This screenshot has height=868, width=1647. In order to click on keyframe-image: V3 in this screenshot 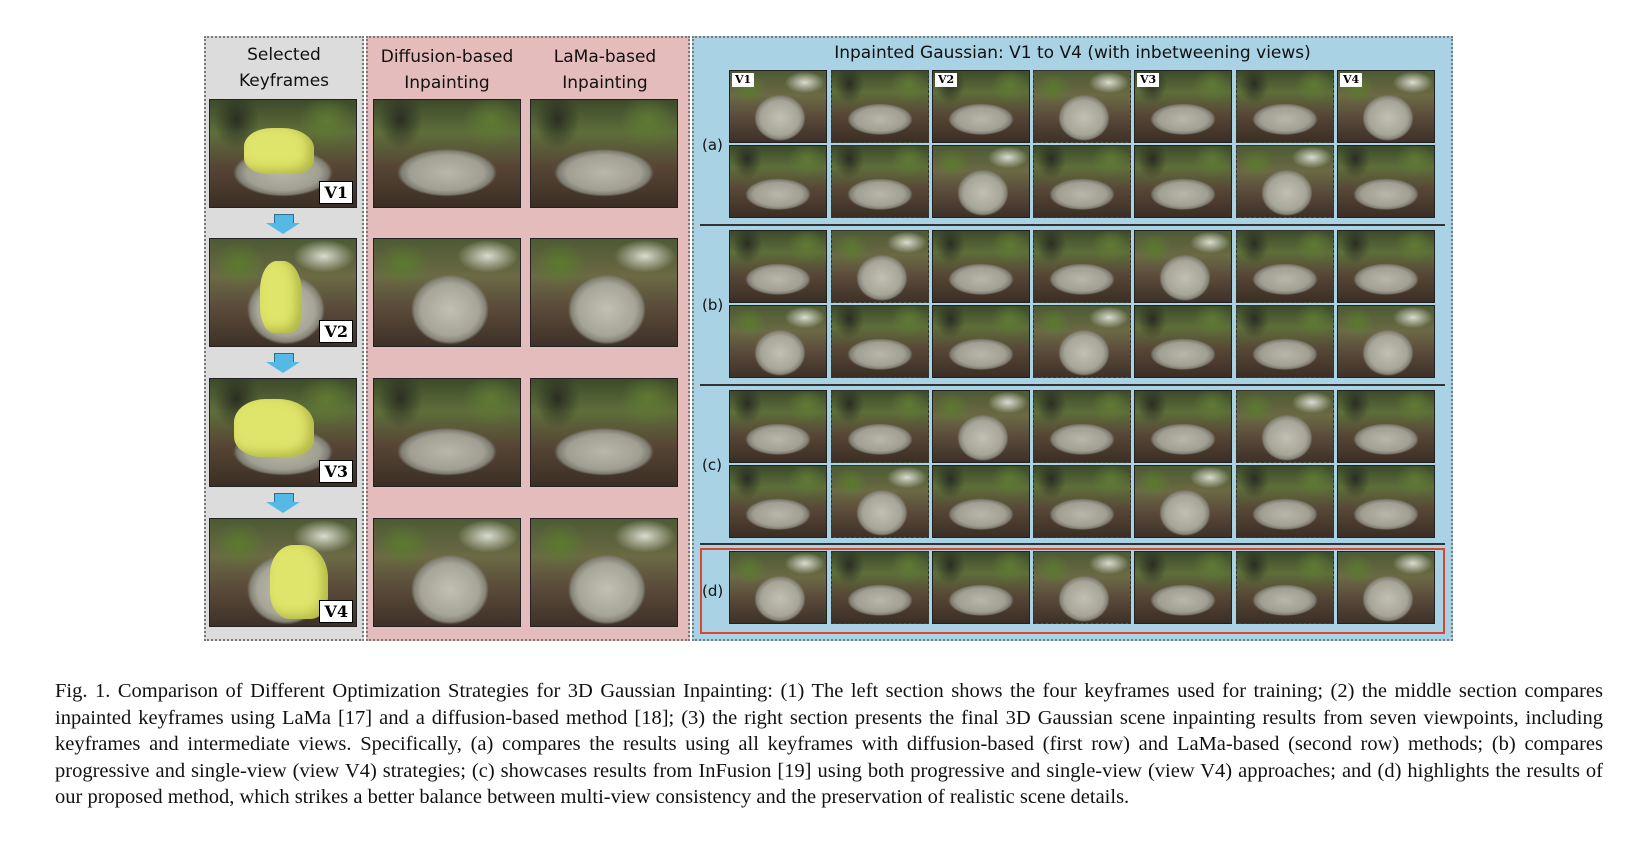, I will do `click(283, 432)`.